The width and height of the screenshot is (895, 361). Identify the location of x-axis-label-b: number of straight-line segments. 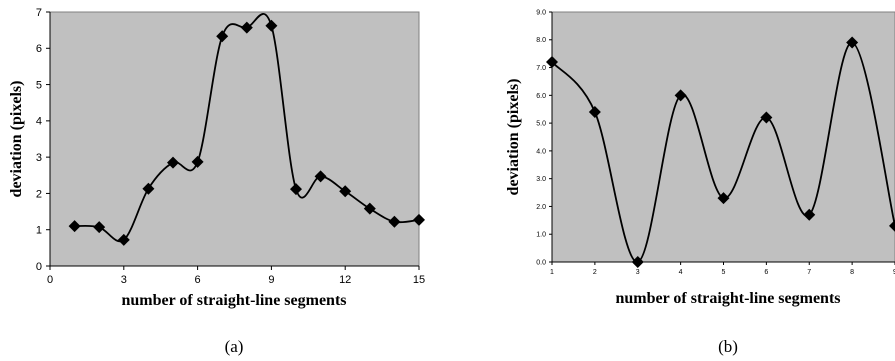
(727, 298).